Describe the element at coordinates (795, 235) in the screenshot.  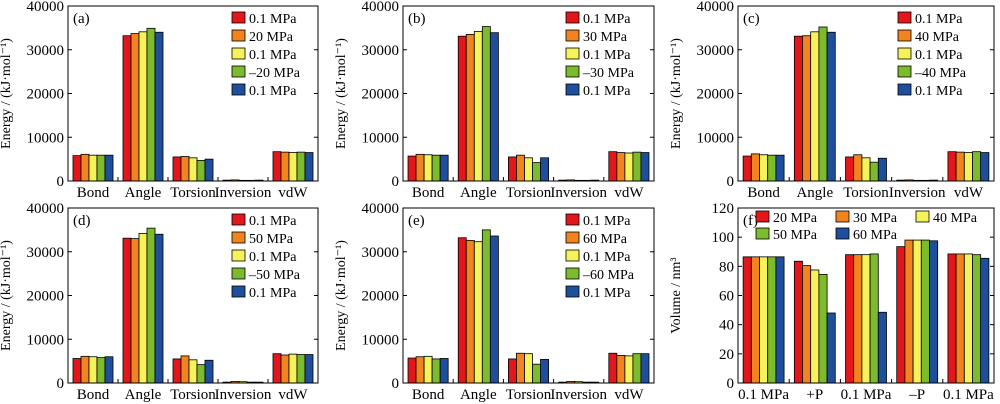
I see `legend-label: 50 MPa` at that location.